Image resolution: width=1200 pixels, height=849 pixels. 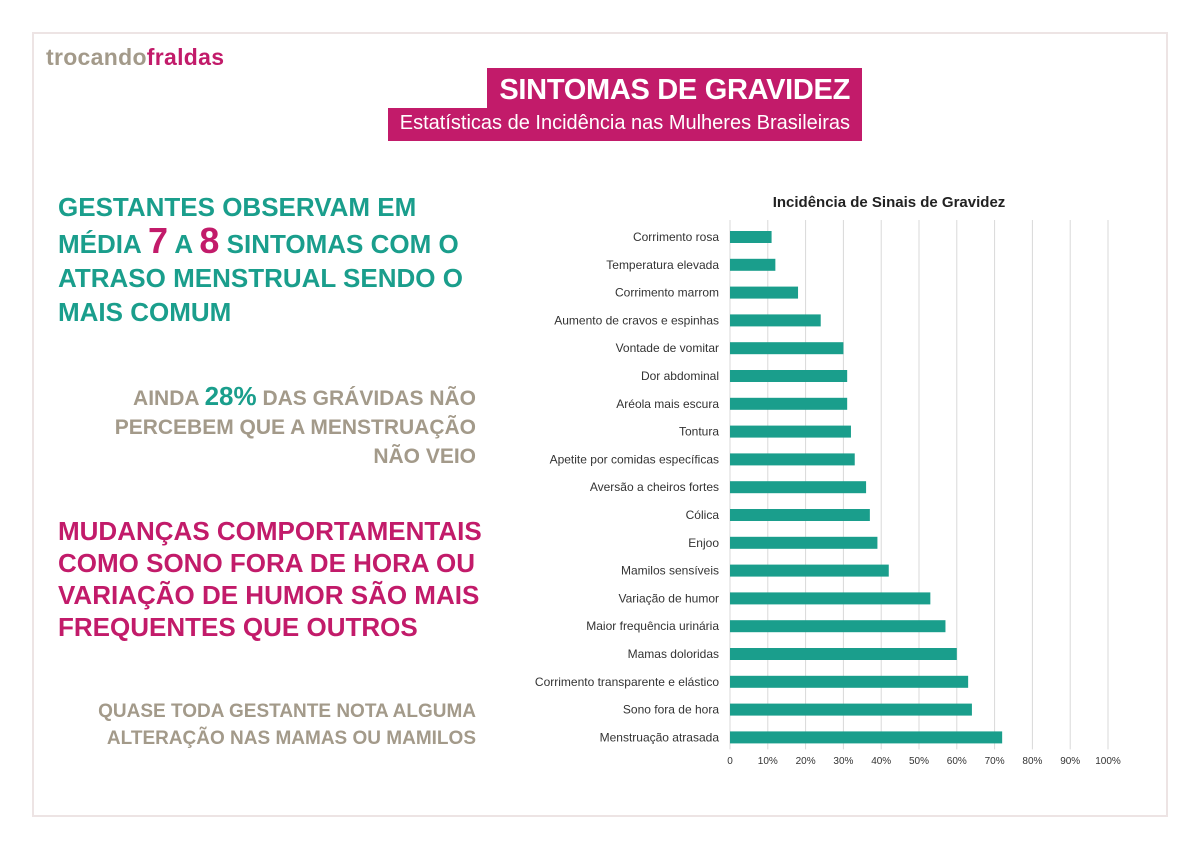 I want to click on category-label: Apetite por comidas específicas, so click(x=634, y=459).